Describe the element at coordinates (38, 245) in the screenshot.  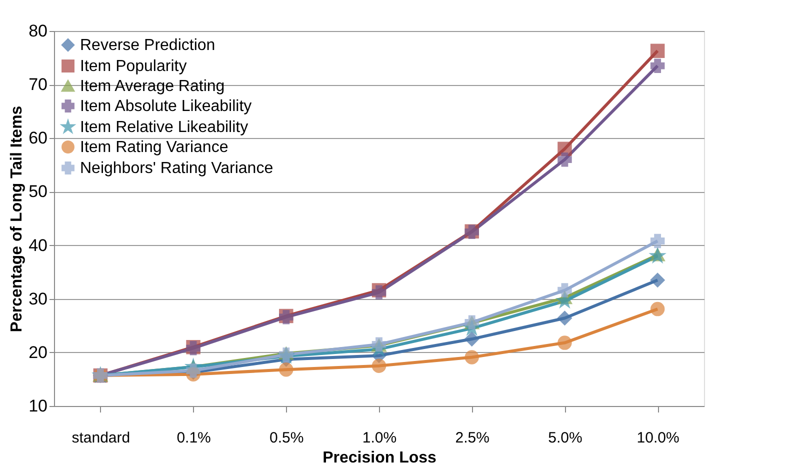
I see `y-tick-label: 40` at that location.